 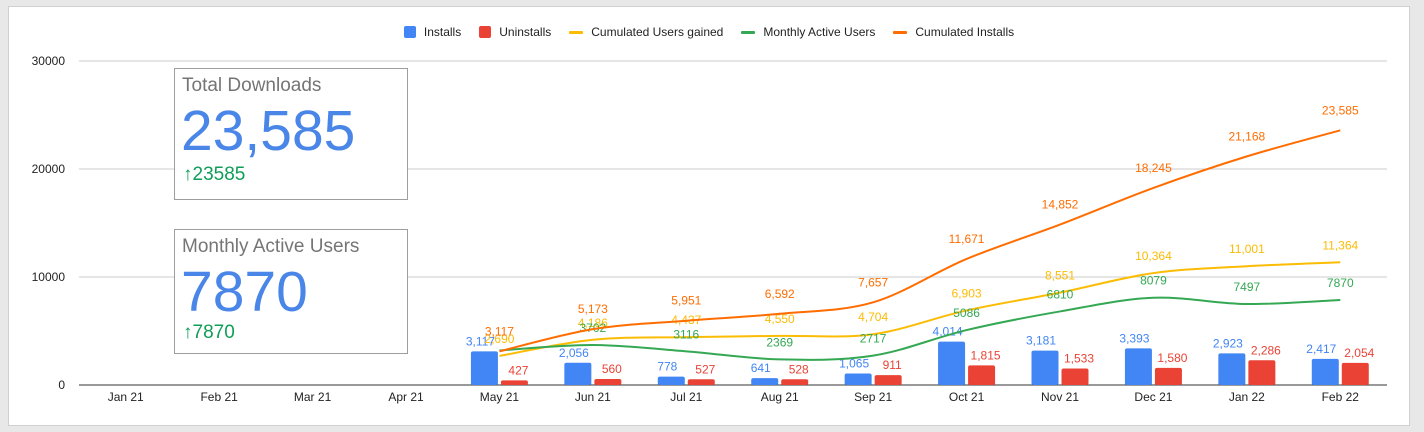 I want to click on uninstalls-swatch, so click(x=485, y=32).